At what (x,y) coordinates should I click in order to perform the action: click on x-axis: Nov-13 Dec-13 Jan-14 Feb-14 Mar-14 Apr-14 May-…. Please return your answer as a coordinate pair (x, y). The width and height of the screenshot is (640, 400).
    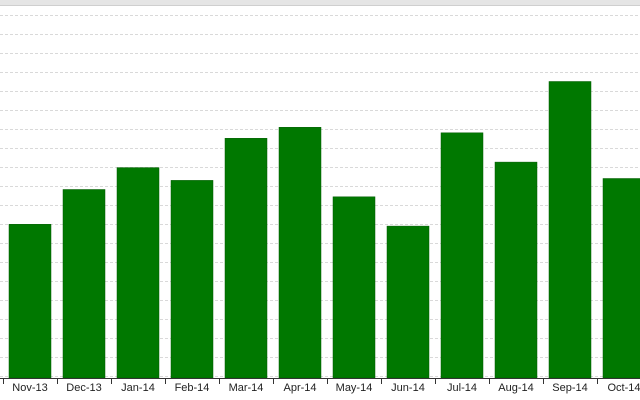
    Looking at the image, I should click on (320, 386).